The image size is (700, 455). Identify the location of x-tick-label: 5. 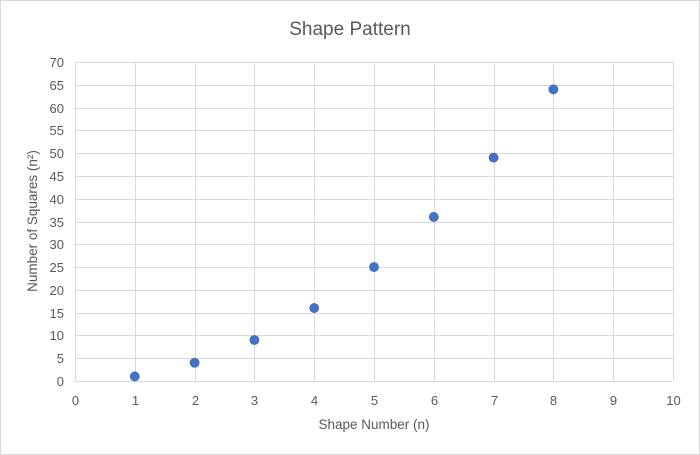
(374, 400).